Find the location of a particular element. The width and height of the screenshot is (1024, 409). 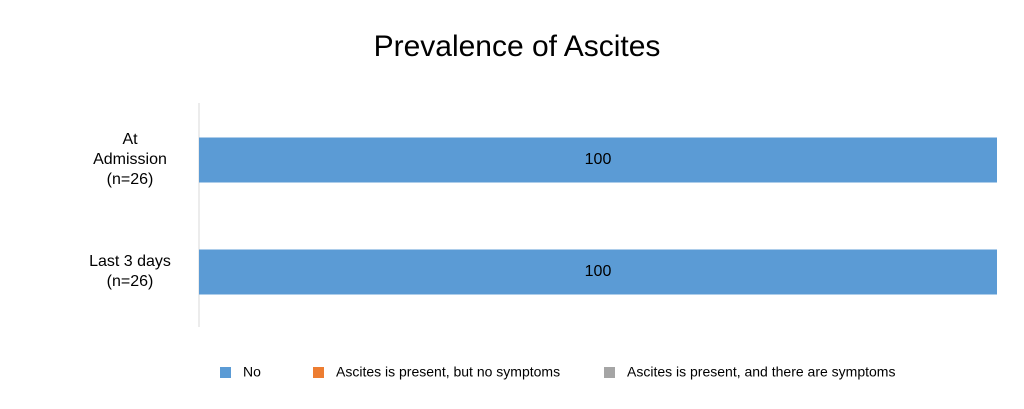

legend-label: Ascites is present, but no symptoms is located at coordinates (448, 372).